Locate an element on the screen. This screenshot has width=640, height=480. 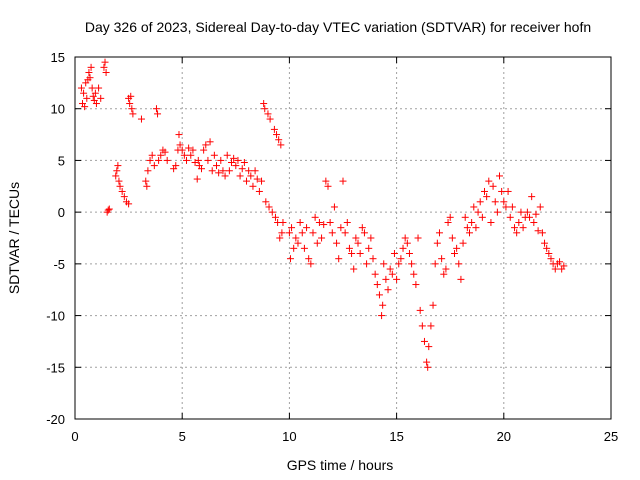
y-tick-label: 5 is located at coordinates (61, 160).